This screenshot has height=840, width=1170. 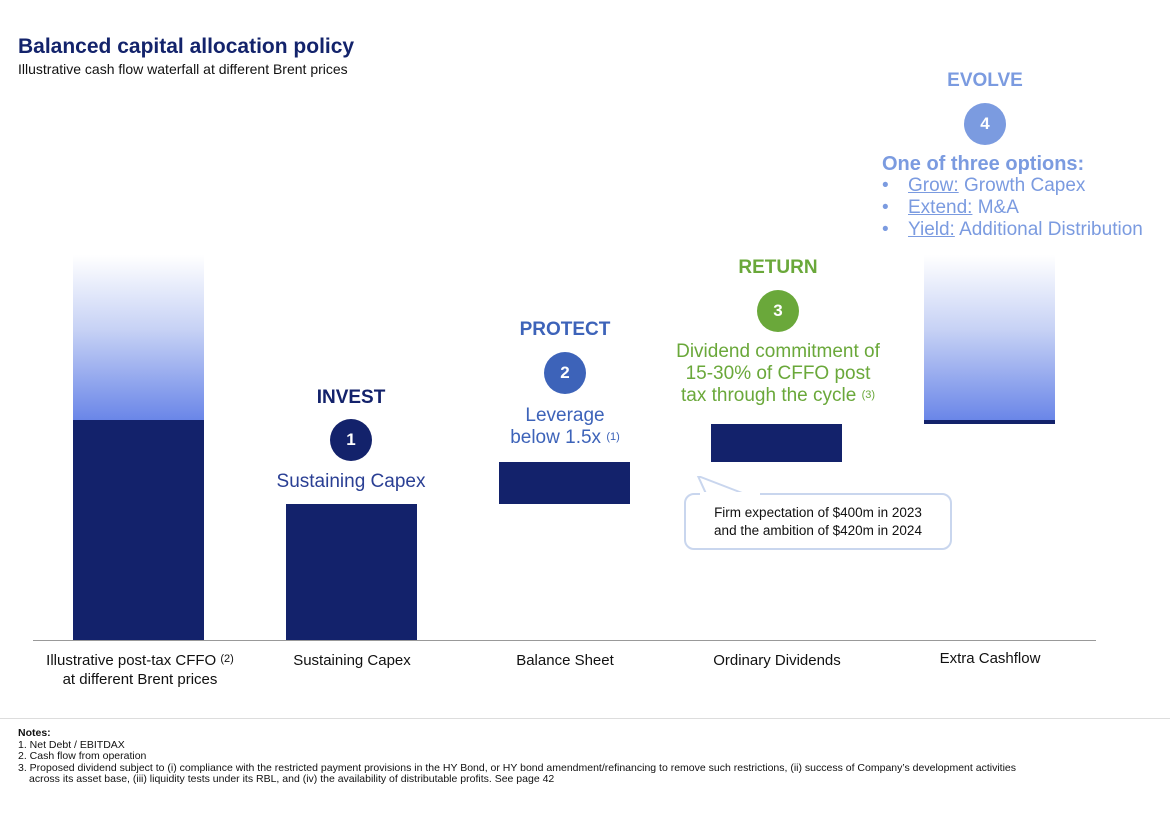 I want to click on step-heading: EVOLVE, so click(x=985, y=80).